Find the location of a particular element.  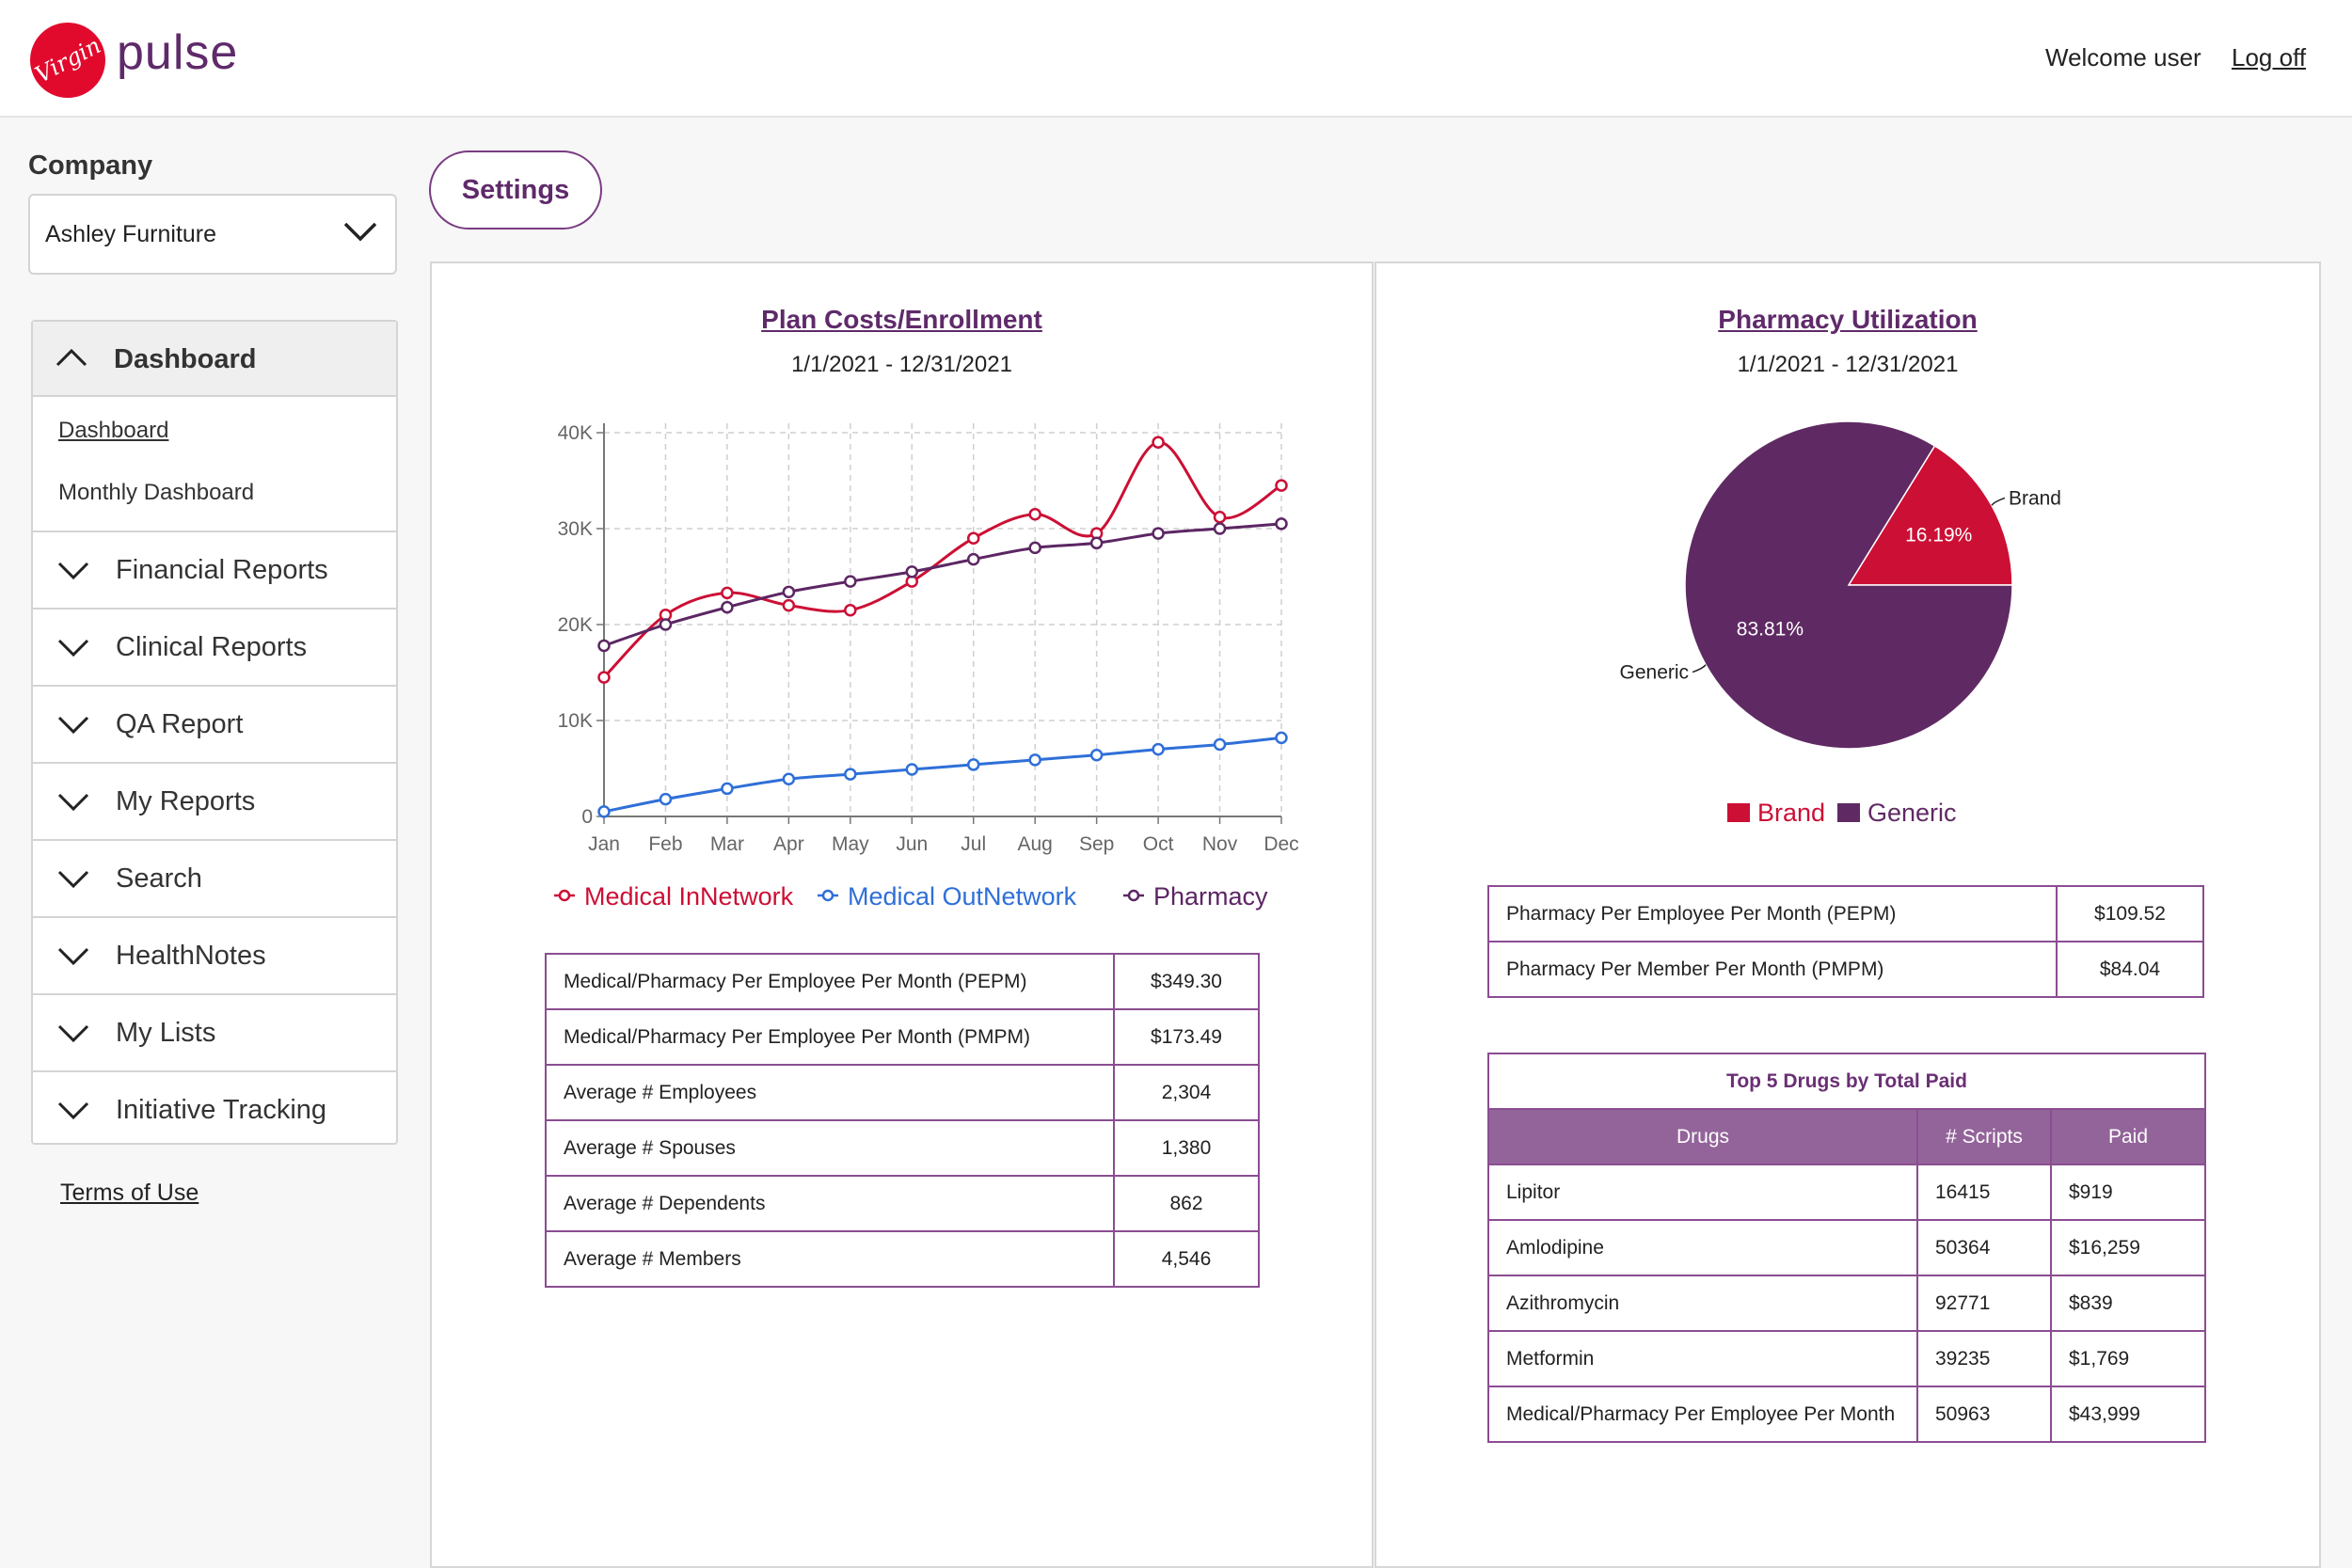

metric-label: Pharmacy Per Employee Per Month (PEPM) is located at coordinates (1772, 913).